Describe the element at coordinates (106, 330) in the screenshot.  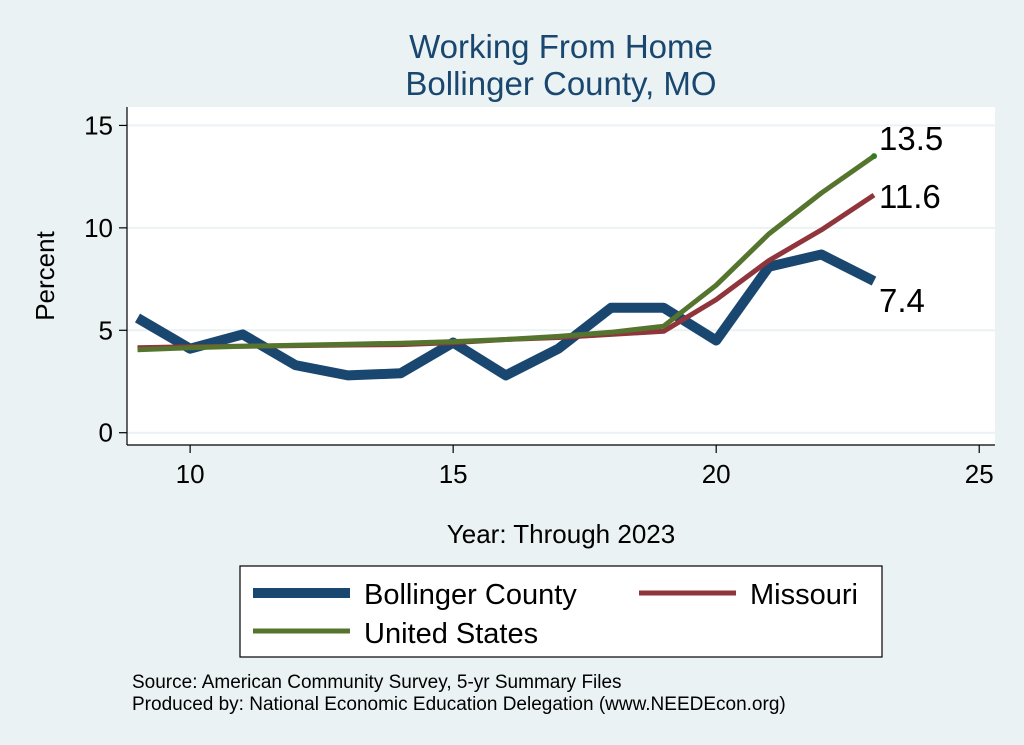
I see `y-tick-label-5: 5` at that location.